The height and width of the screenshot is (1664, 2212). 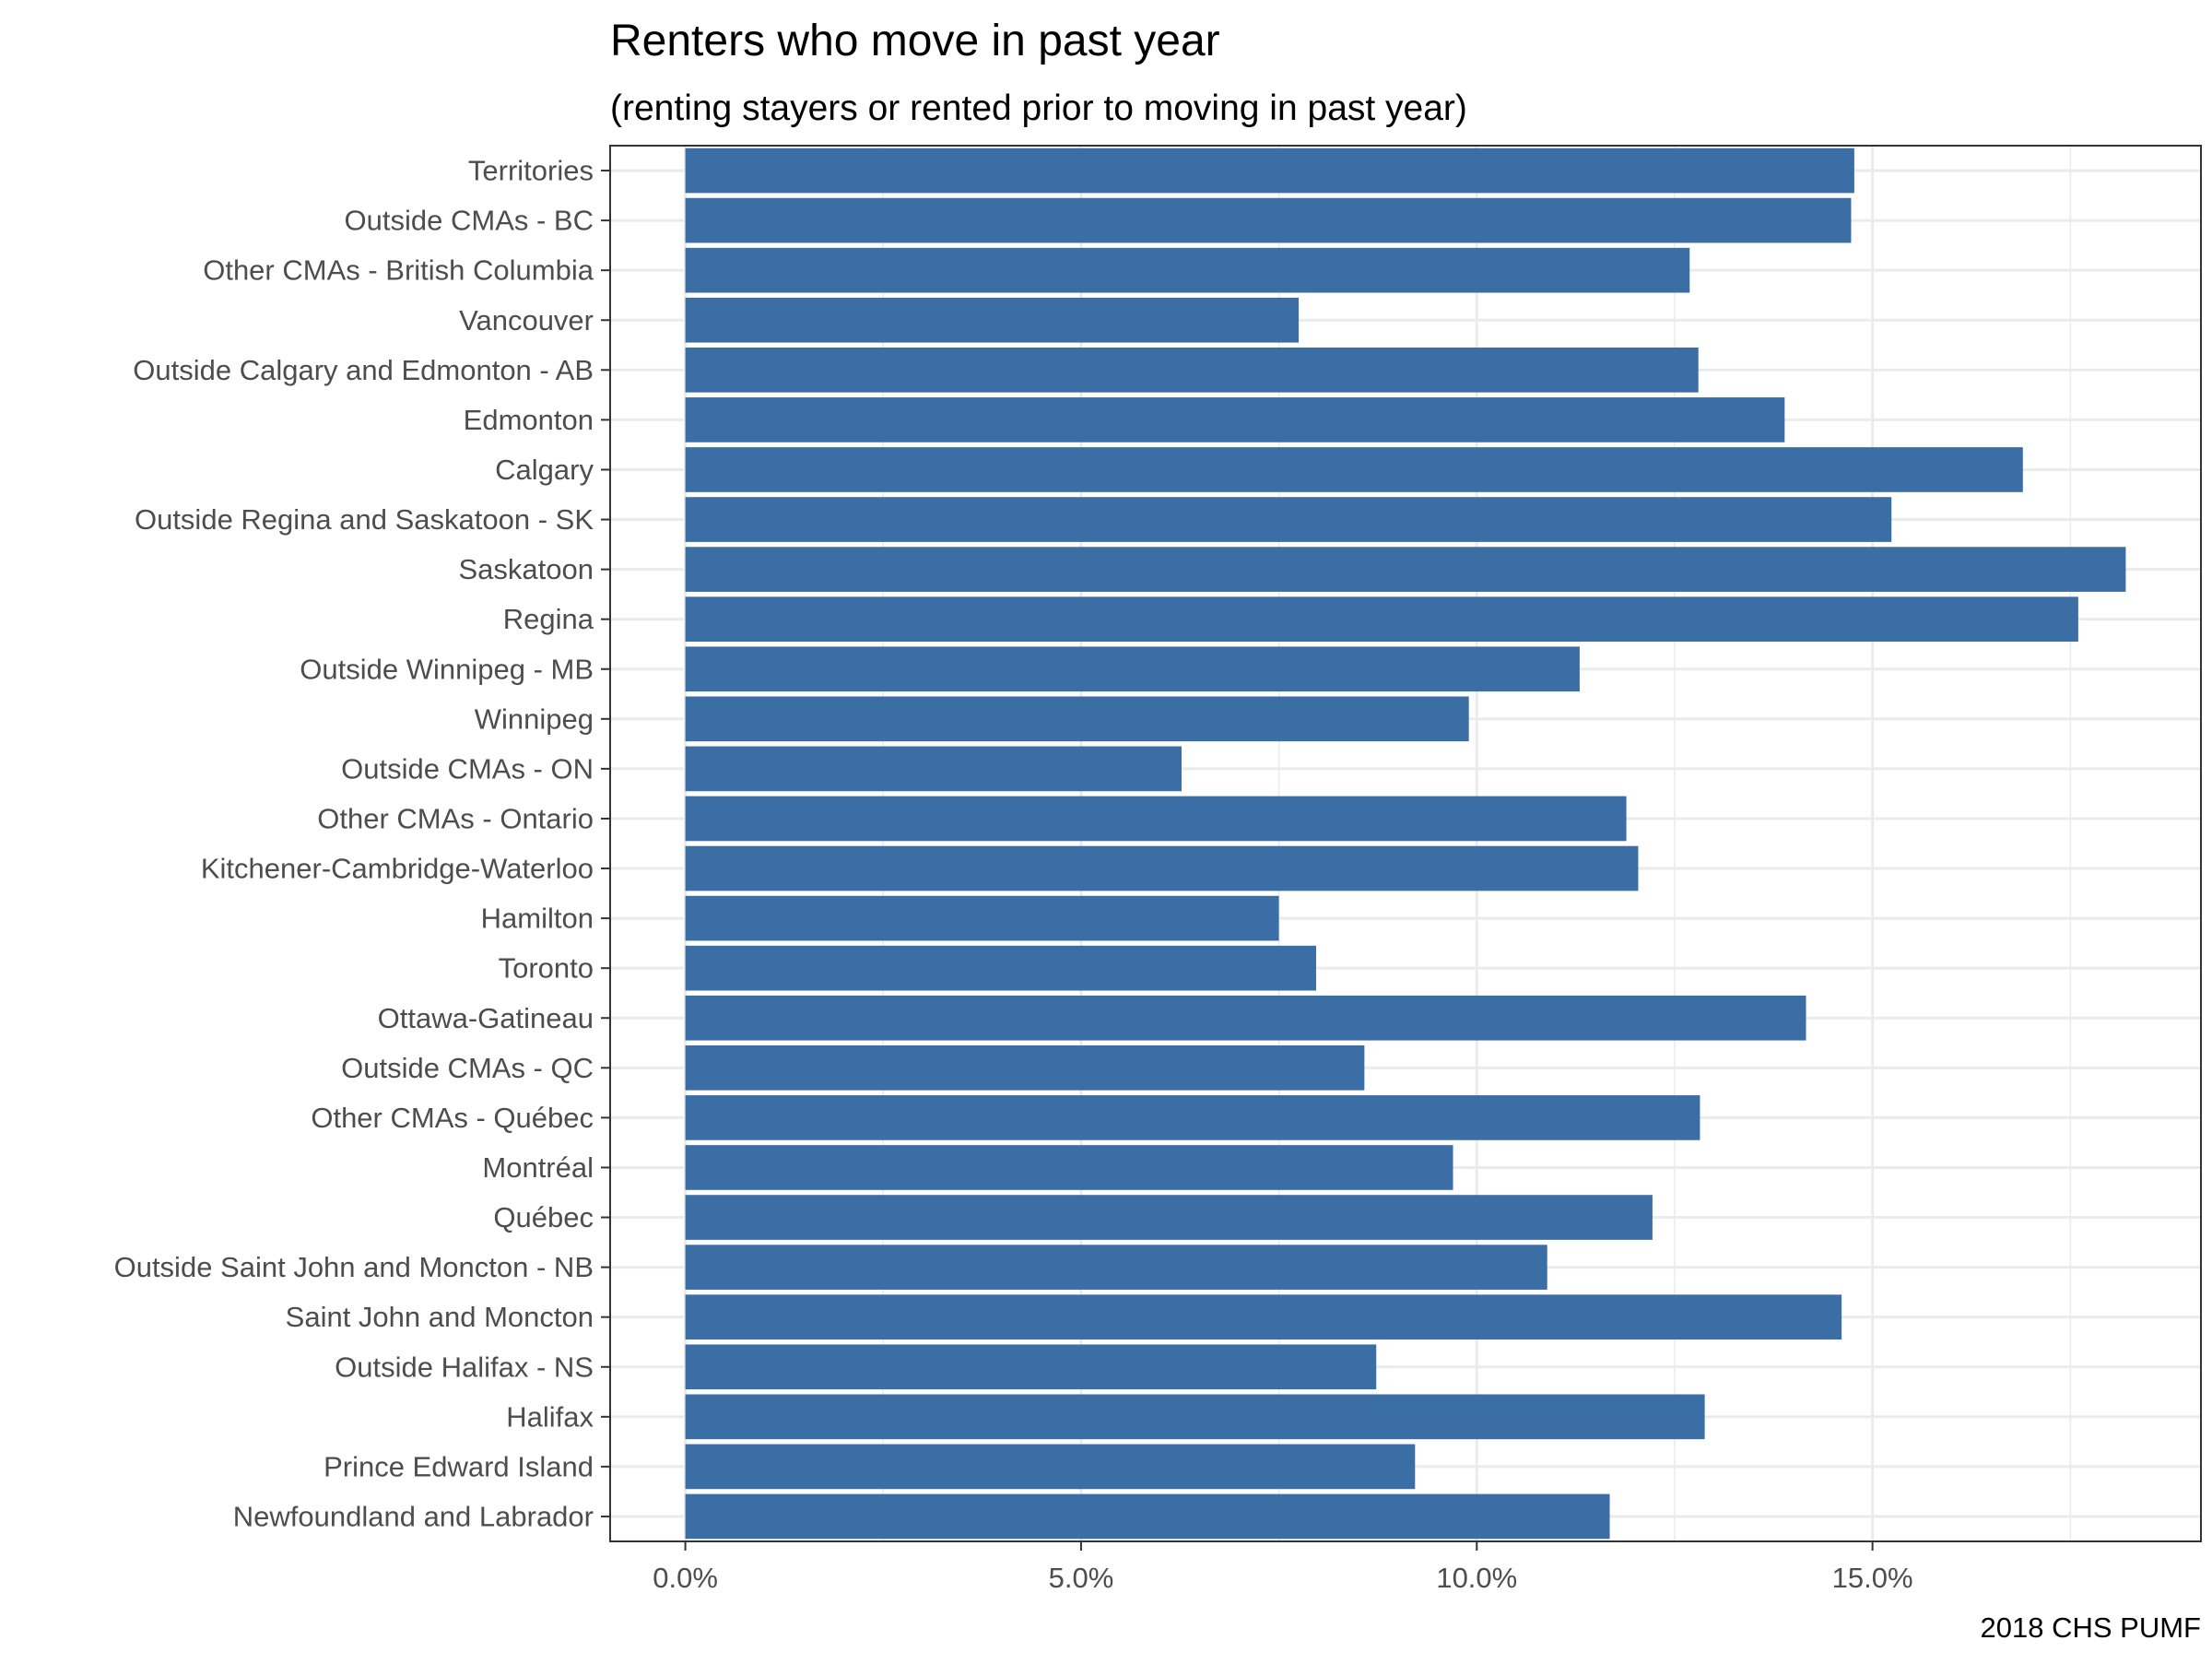 What do you see at coordinates (1872, 1578) in the screenshot?
I see `x-tick-label: 15.0%` at bounding box center [1872, 1578].